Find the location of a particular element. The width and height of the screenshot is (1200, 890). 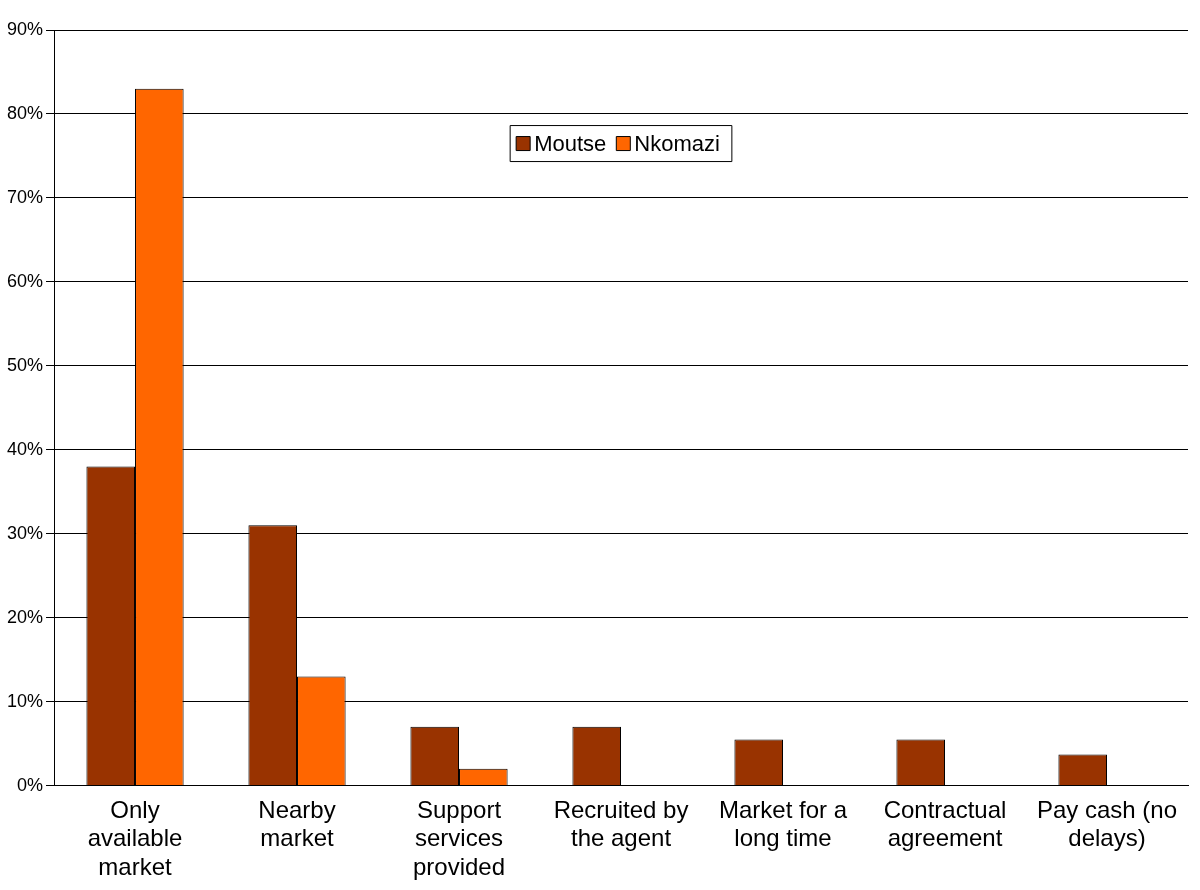

x-tick-label: Contractual agreement is located at coordinates (945, 823).